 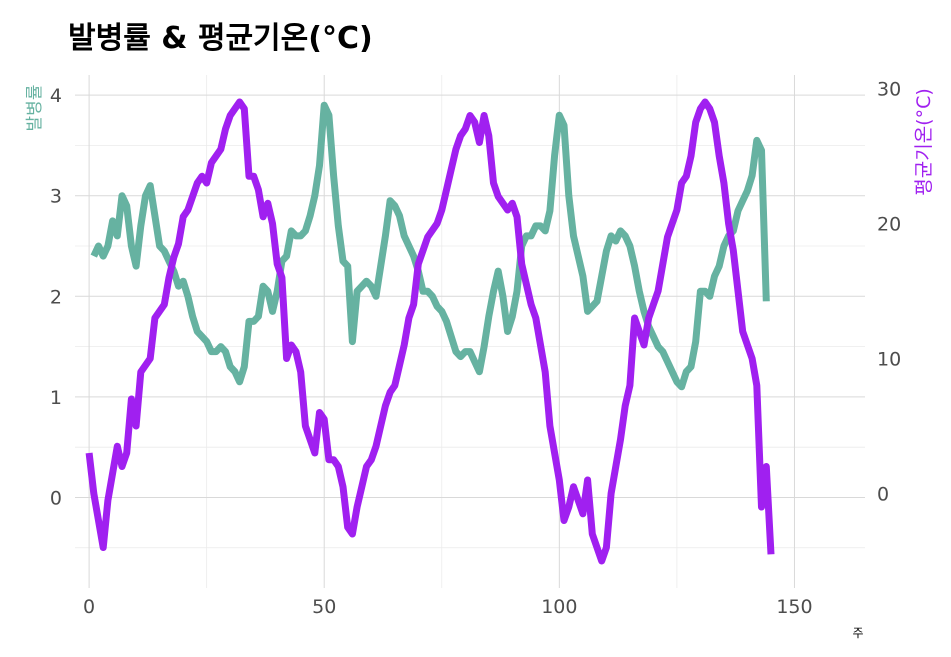 I want to click on right-tick-label: 30, so click(x=889, y=90).